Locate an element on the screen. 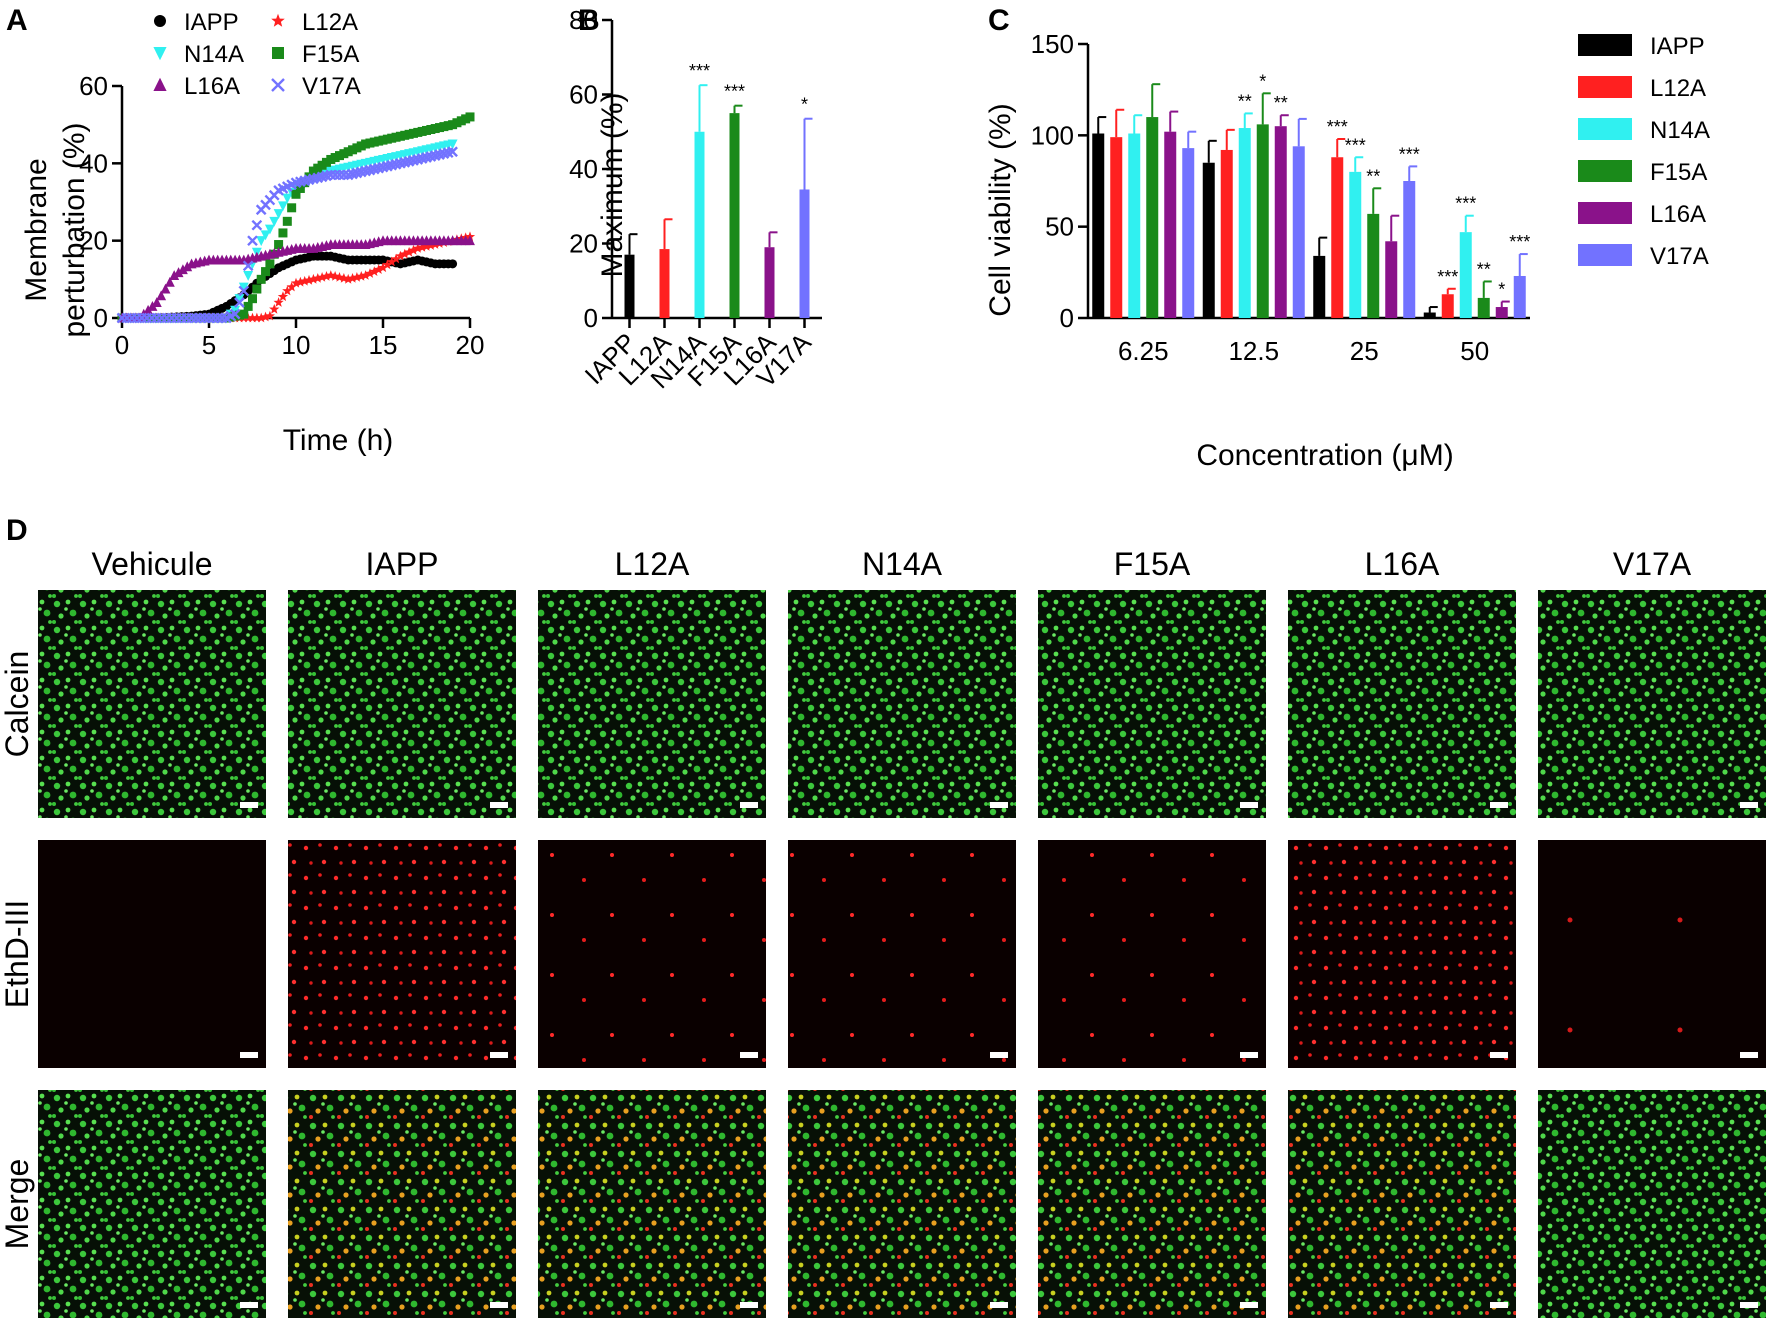 This screenshot has height=1324, width=1772. panel-a-data-marks is located at coordinates (296, 218).